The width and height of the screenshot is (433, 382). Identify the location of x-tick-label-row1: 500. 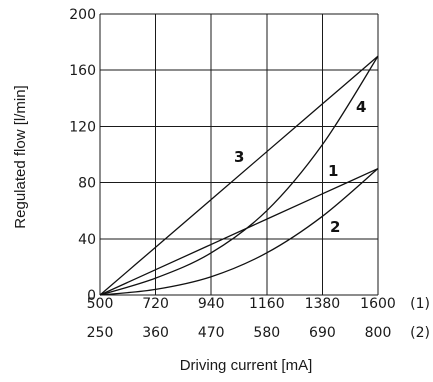
(100, 304).